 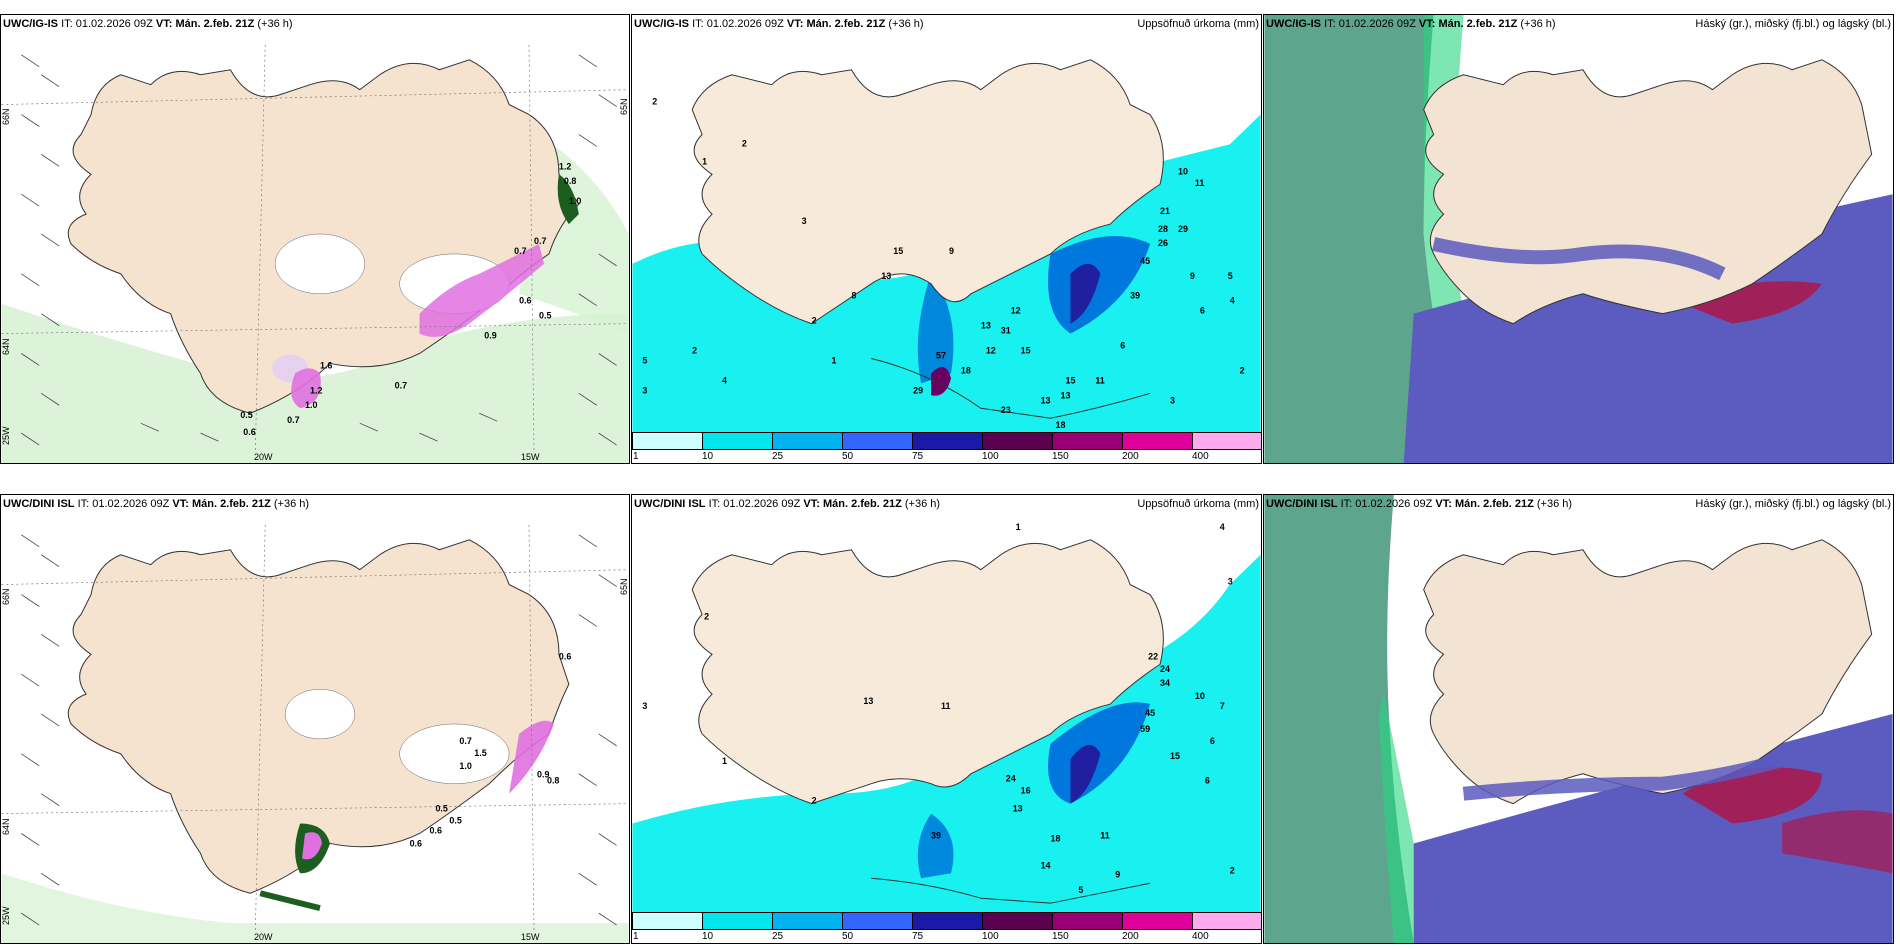 I want to click on precip-value: 29, so click(x=1183, y=229).